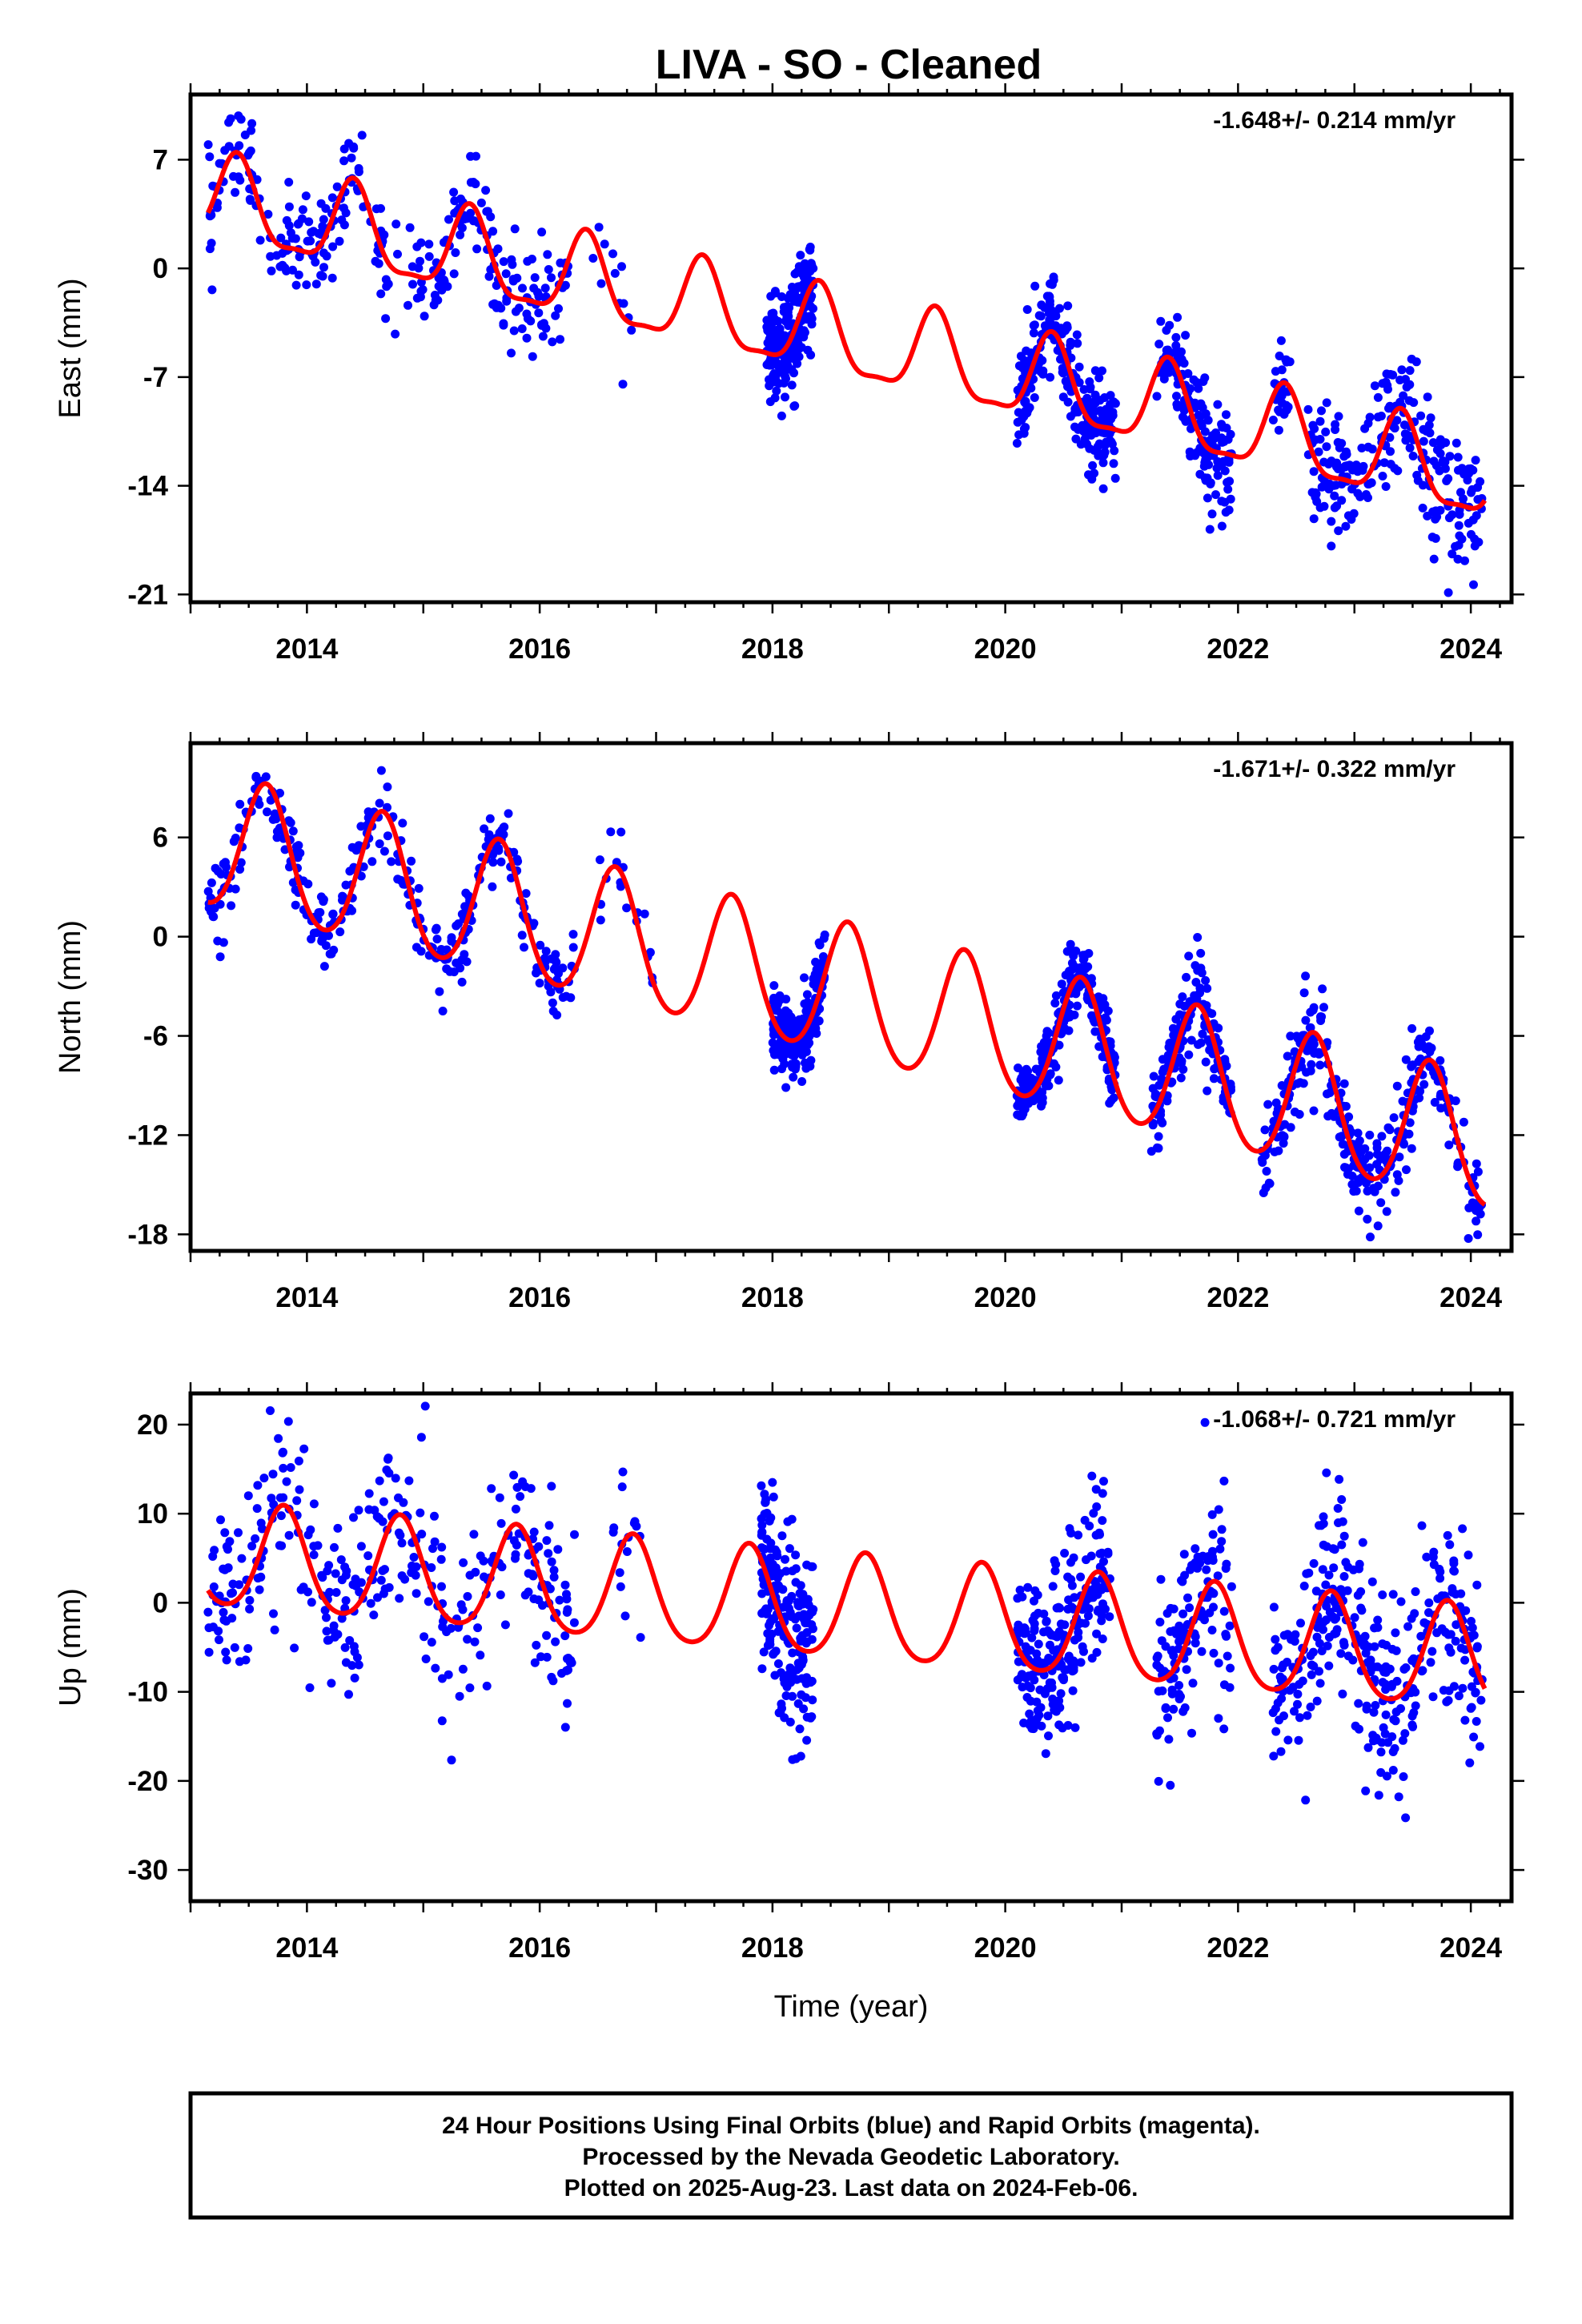  What do you see at coordinates (161, 1602) in the screenshot?
I see `y-tick-label: 0` at bounding box center [161, 1602].